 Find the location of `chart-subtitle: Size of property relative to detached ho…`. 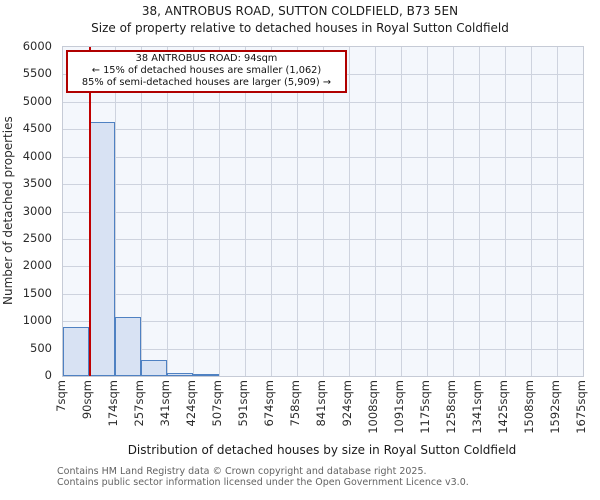

chart-subtitle: Size of property relative to detached ho… is located at coordinates (300, 28).